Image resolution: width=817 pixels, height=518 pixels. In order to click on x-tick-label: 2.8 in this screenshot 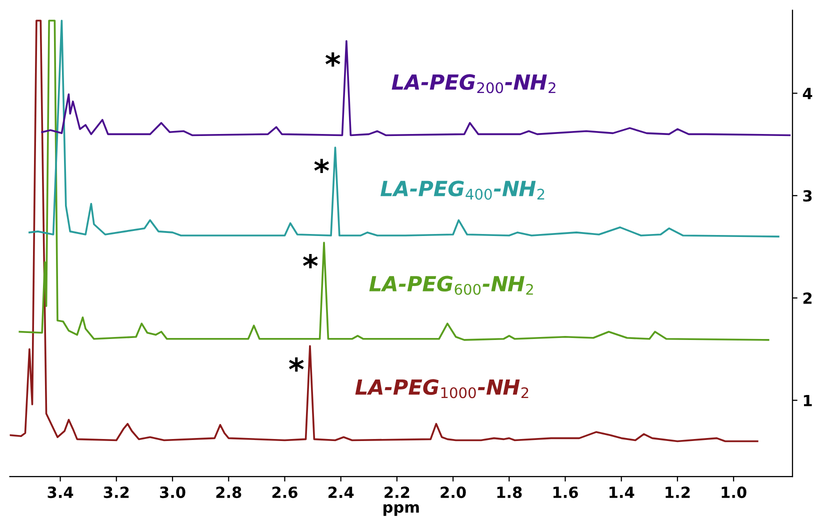, I will do `click(229, 492)`.